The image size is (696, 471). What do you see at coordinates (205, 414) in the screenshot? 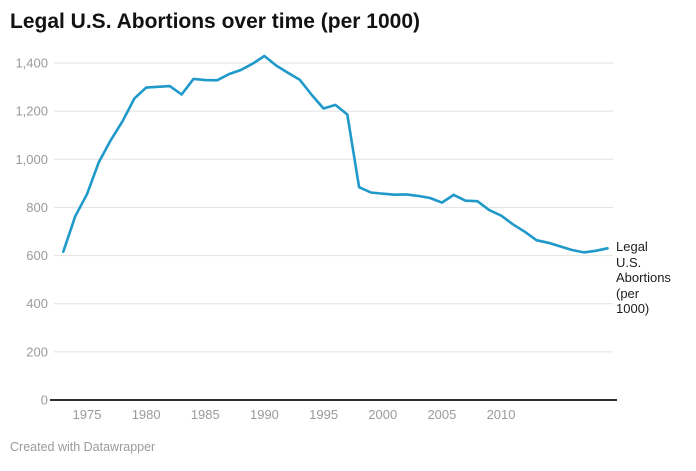
I see `x-axis-tick-label: 1985` at bounding box center [205, 414].